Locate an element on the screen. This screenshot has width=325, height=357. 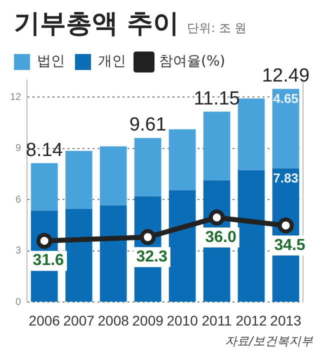
y-tick-label: 9 is located at coordinates (19, 148).